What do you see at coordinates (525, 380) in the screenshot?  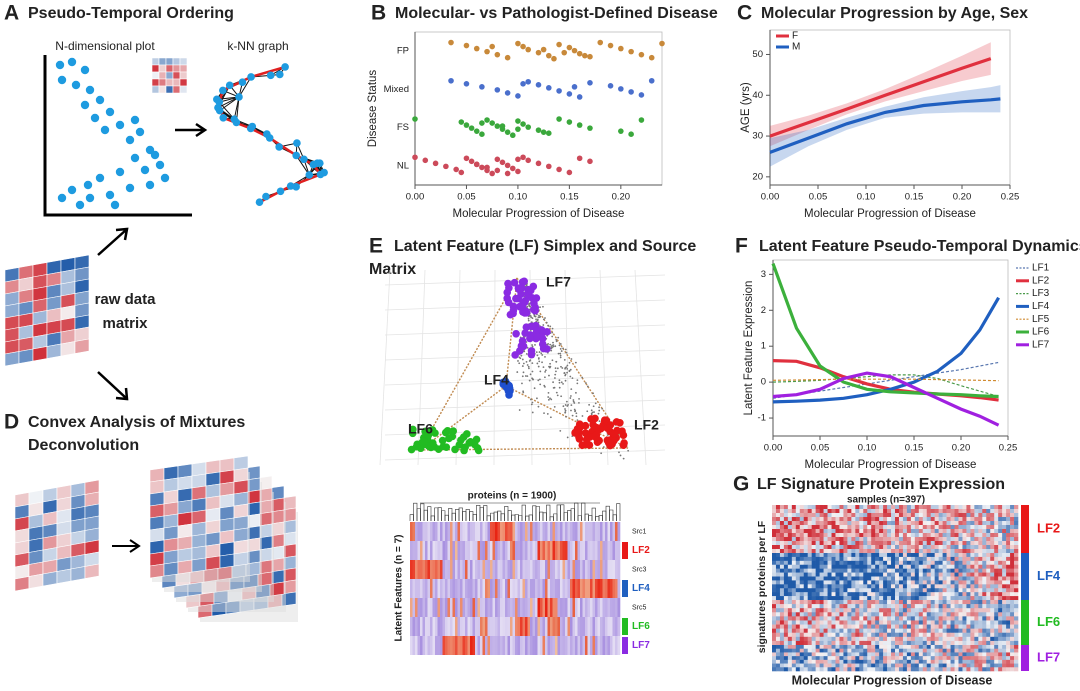 I see `simplex-grid` at bounding box center [525, 380].